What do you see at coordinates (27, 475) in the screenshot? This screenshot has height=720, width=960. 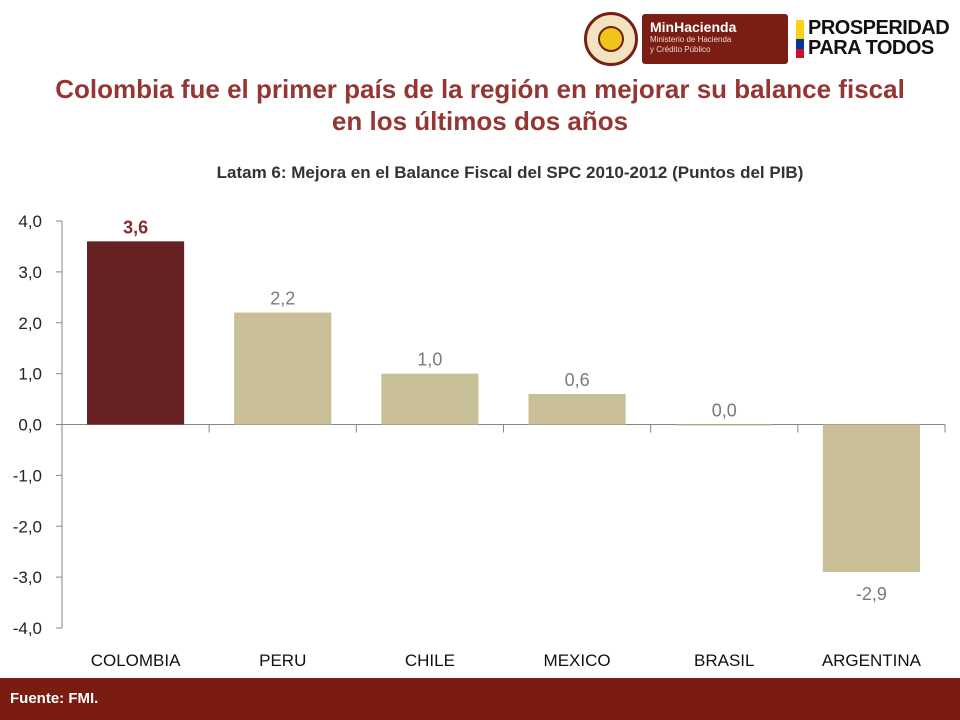 I see `y-tick-label: -1,0` at bounding box center [27, 475].